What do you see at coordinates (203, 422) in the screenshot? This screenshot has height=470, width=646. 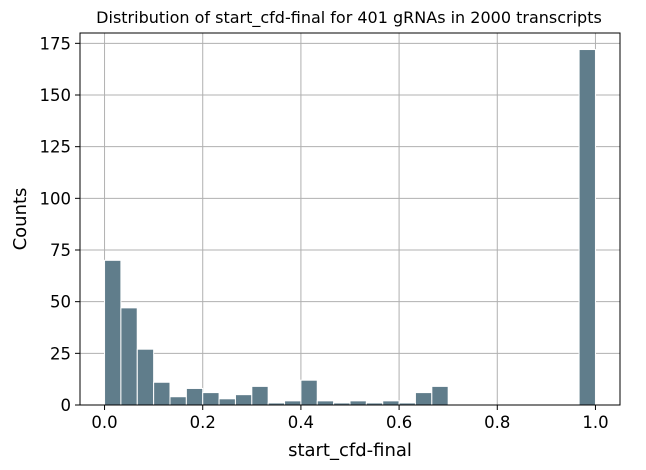 I see `x-tick-label: 0.2` at bounding box center [203, 422].